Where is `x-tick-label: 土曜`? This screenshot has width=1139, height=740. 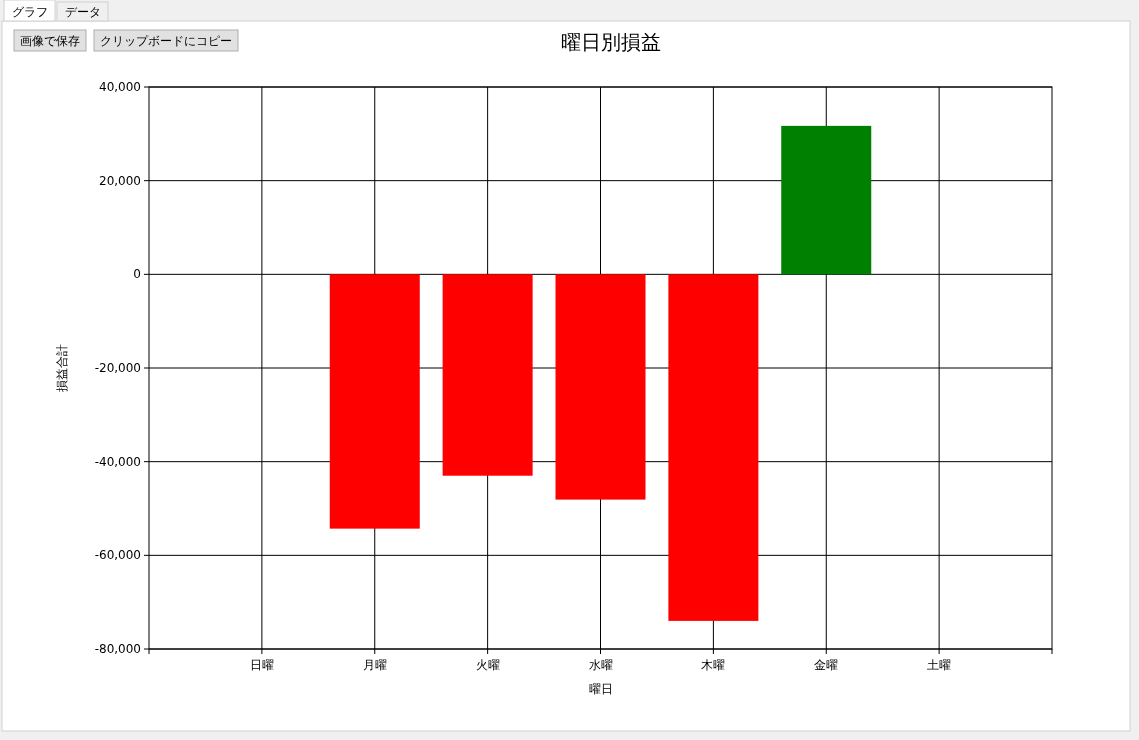
x-tick-label: 土曜 is located at coordinates (939, 665).